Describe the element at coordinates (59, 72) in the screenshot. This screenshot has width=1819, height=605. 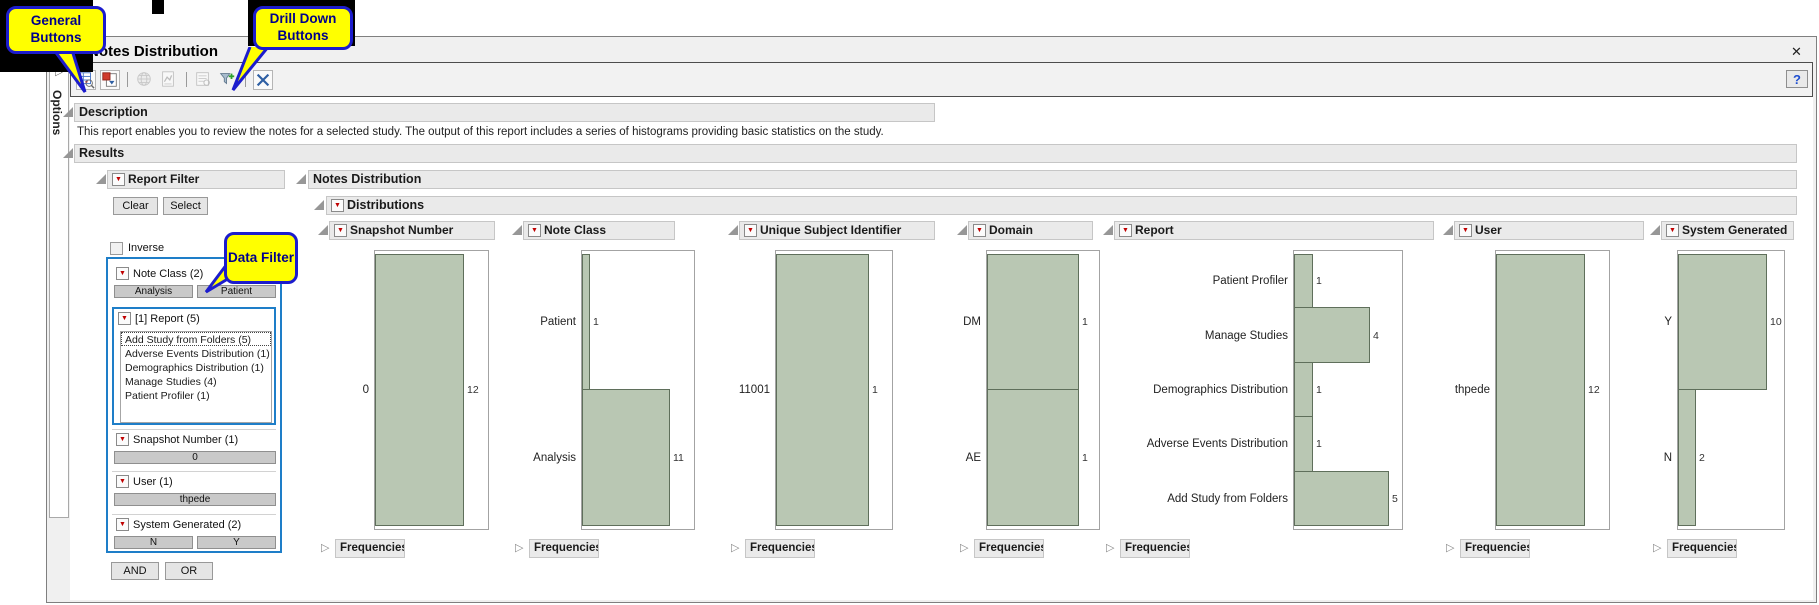
I see `sidebar-expand-icon: ▷` at that location.